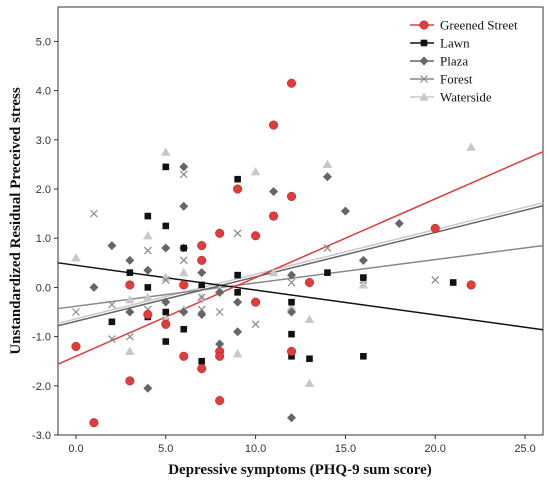  Describe the element at coordinates (345, 449) in the screenshot. I see `x-tick-label: 15.0` at that location.